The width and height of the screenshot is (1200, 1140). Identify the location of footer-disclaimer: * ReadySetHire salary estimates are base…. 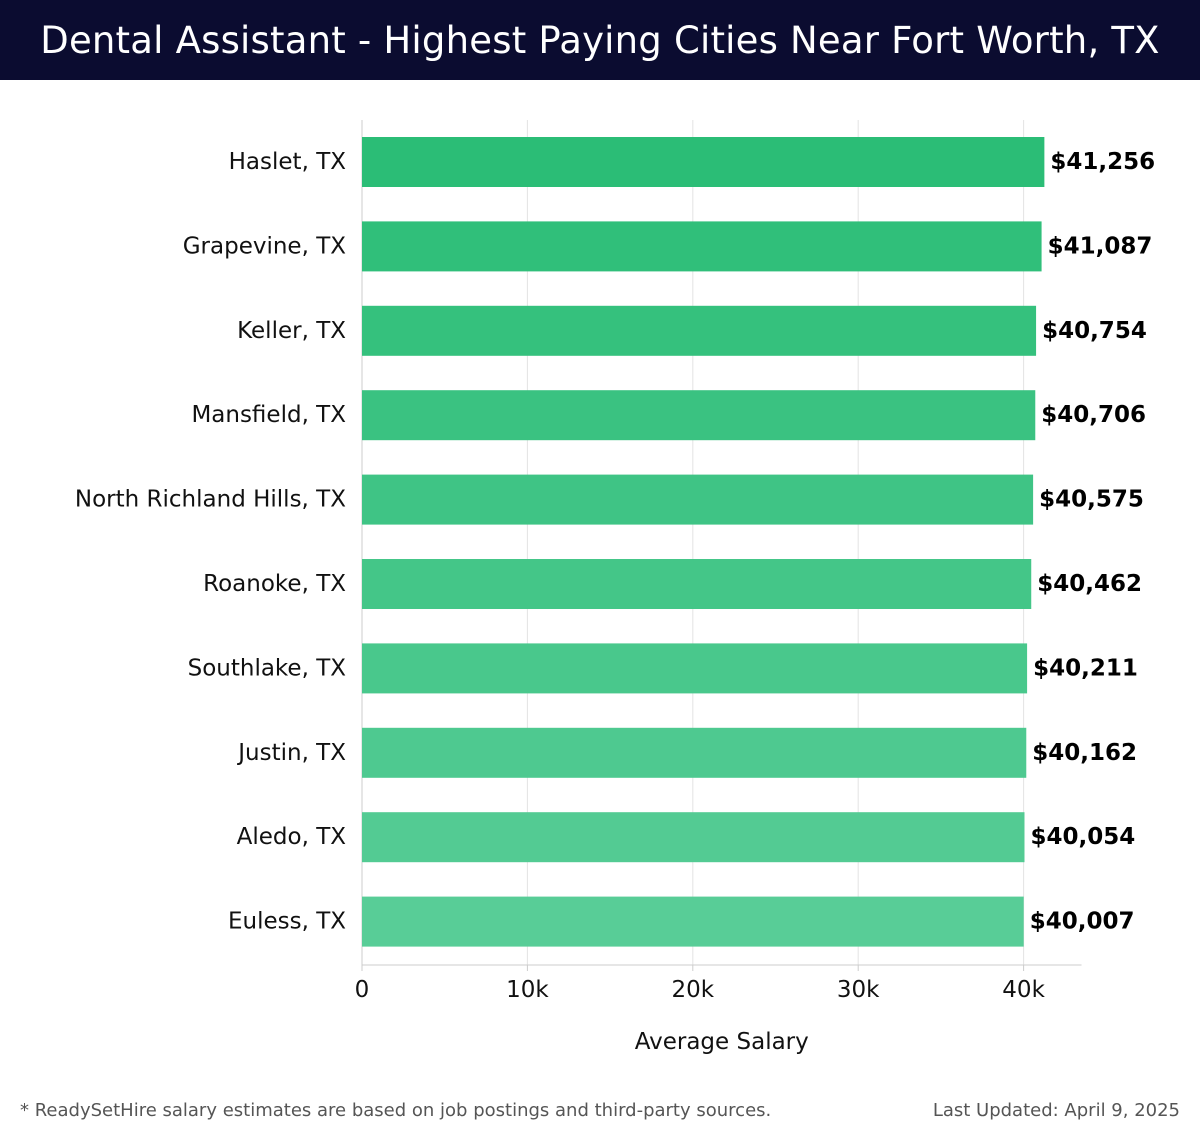
(396, 1110).